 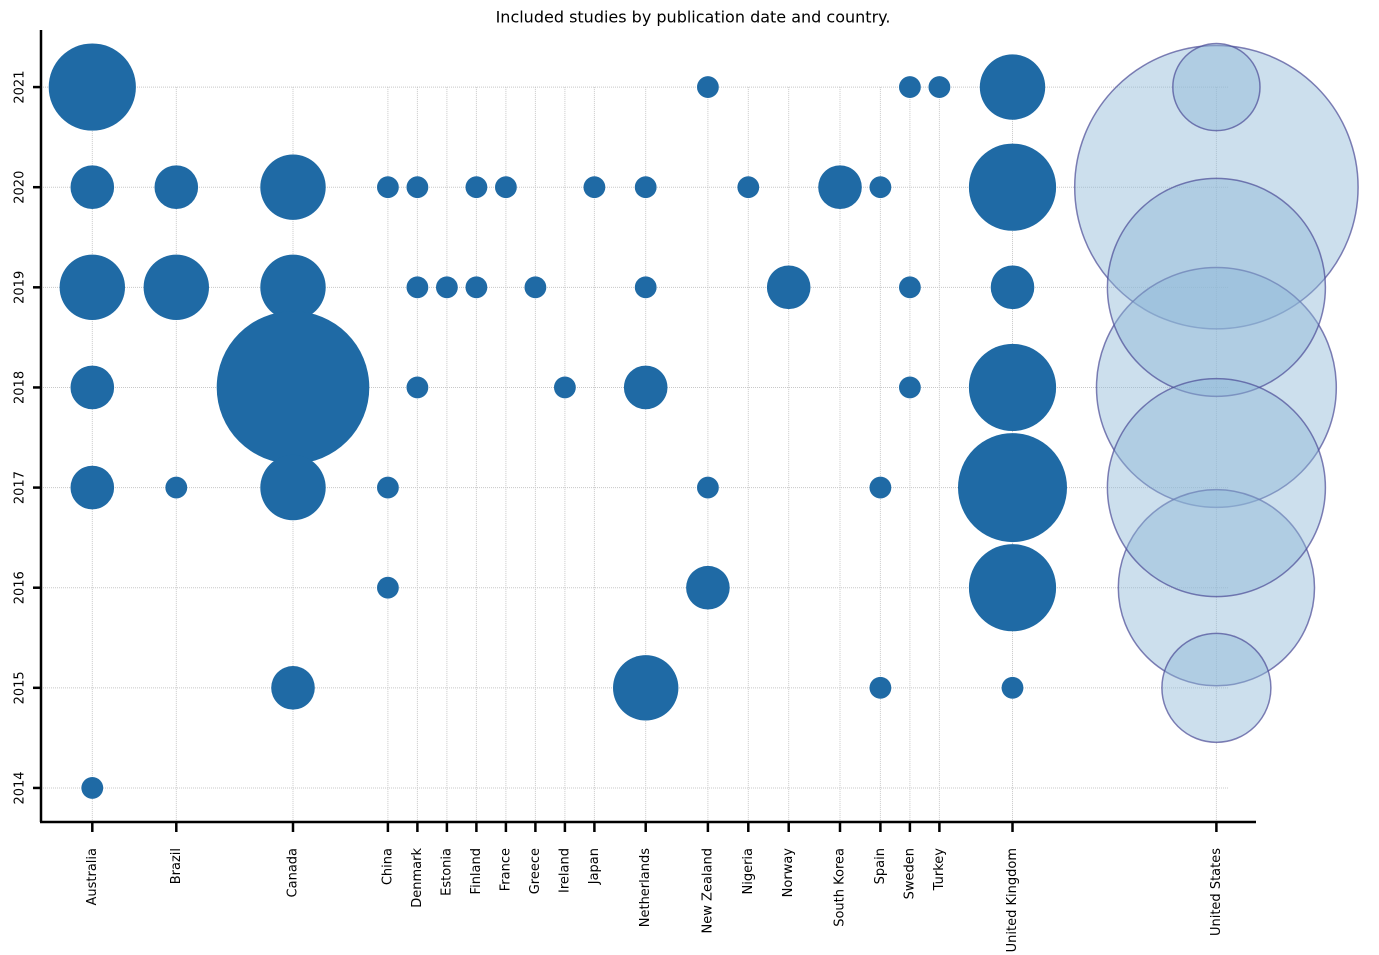 I want to click on x-tick-label: Norway, so click(x=788, y=873).